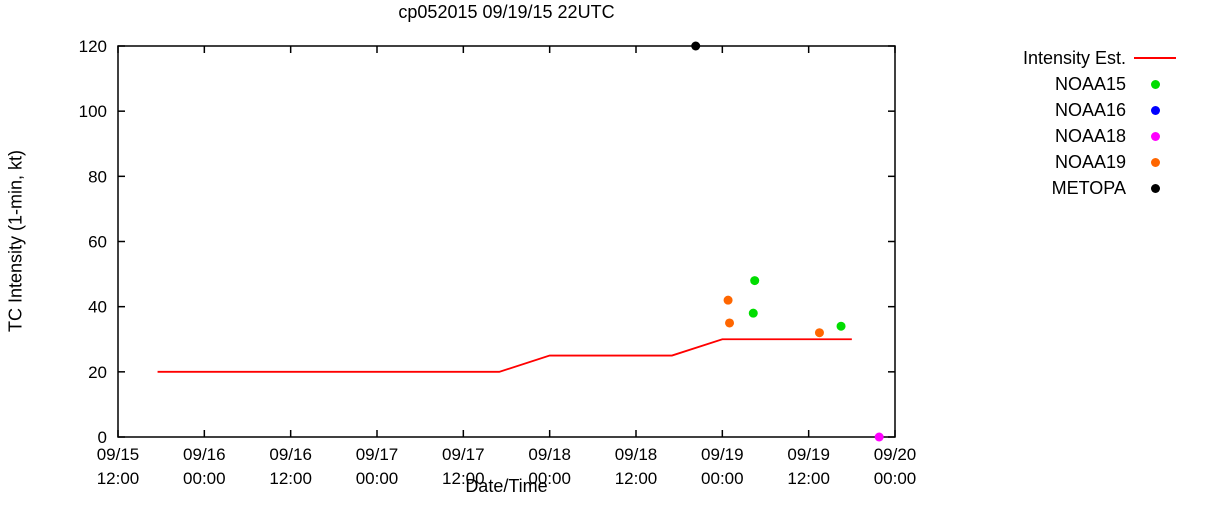 The height and width of the screenshot is (509, 1211). I want to click on legend-dot-noaa18, so click(1155, 136).